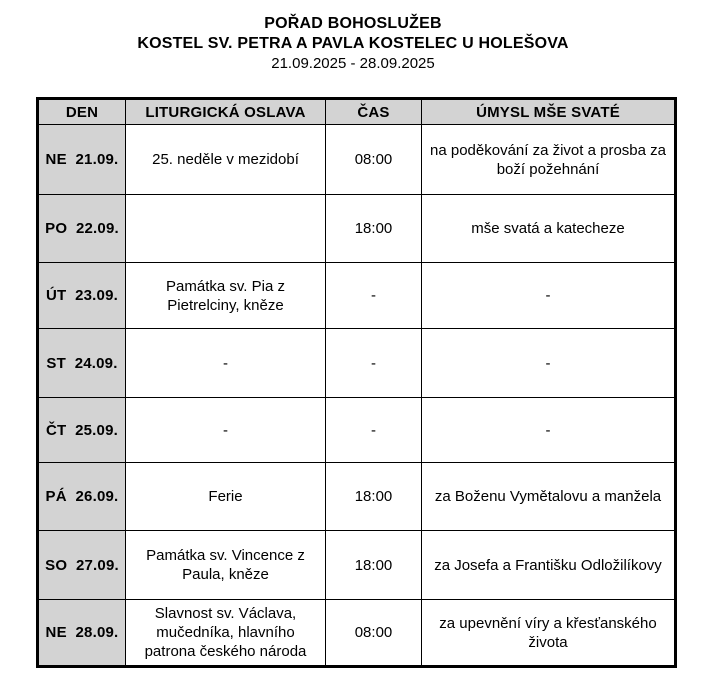  I want to click on day-cell: ČT 25.09., so click(81, 430).